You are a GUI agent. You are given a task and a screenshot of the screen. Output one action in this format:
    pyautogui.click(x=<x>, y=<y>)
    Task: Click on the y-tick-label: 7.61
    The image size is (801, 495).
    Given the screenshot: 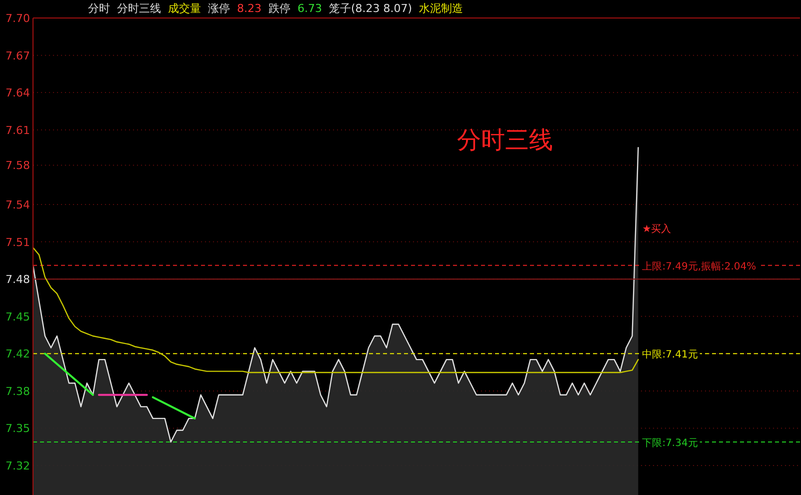 What is the action you would take?
    pyautogui.click(x=18, y=130)
    